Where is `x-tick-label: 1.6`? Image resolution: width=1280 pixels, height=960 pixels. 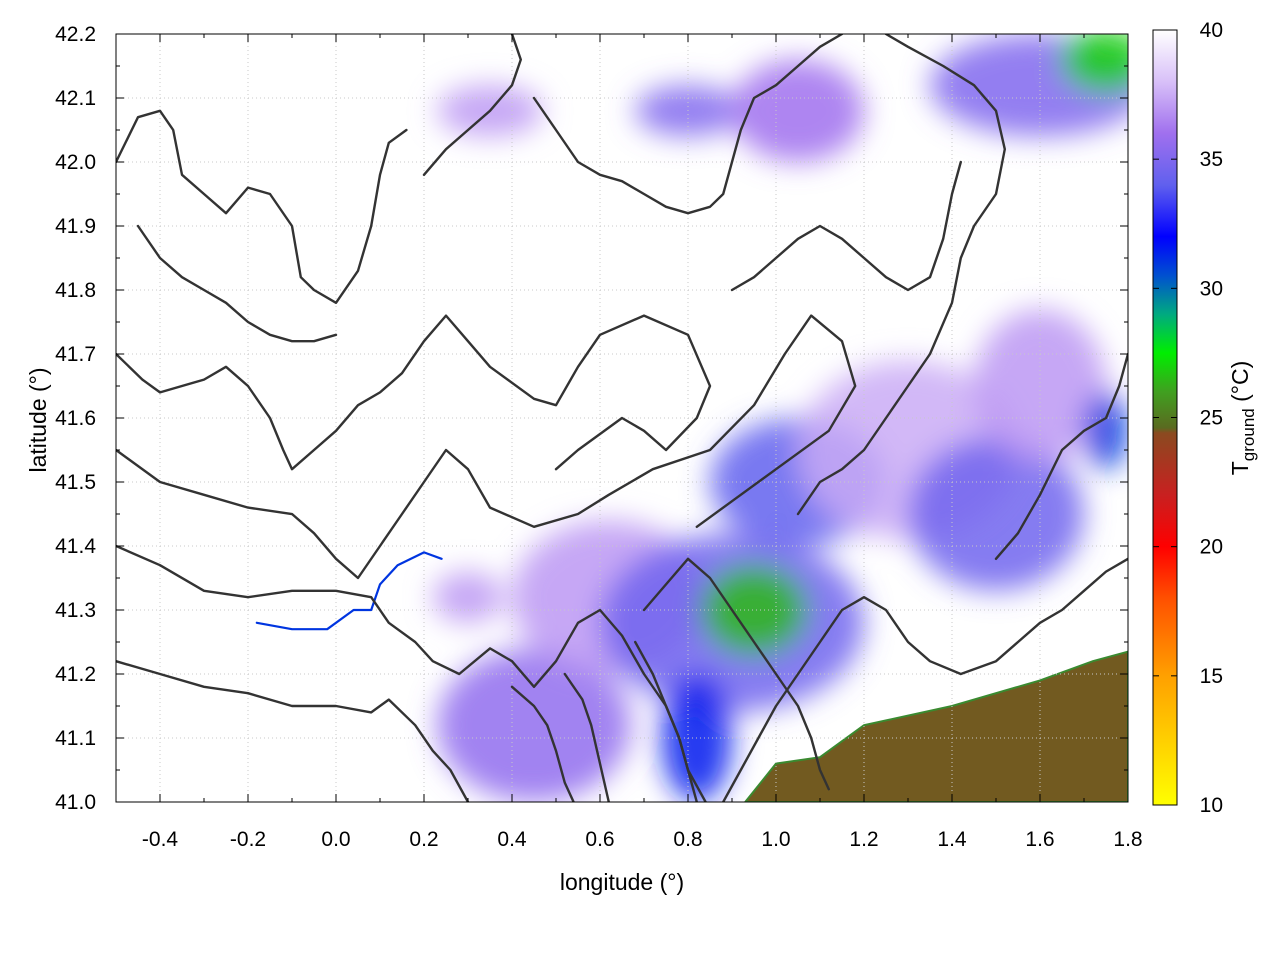
x-tick-label: 1.6 is located at coordinates (1039, 839).